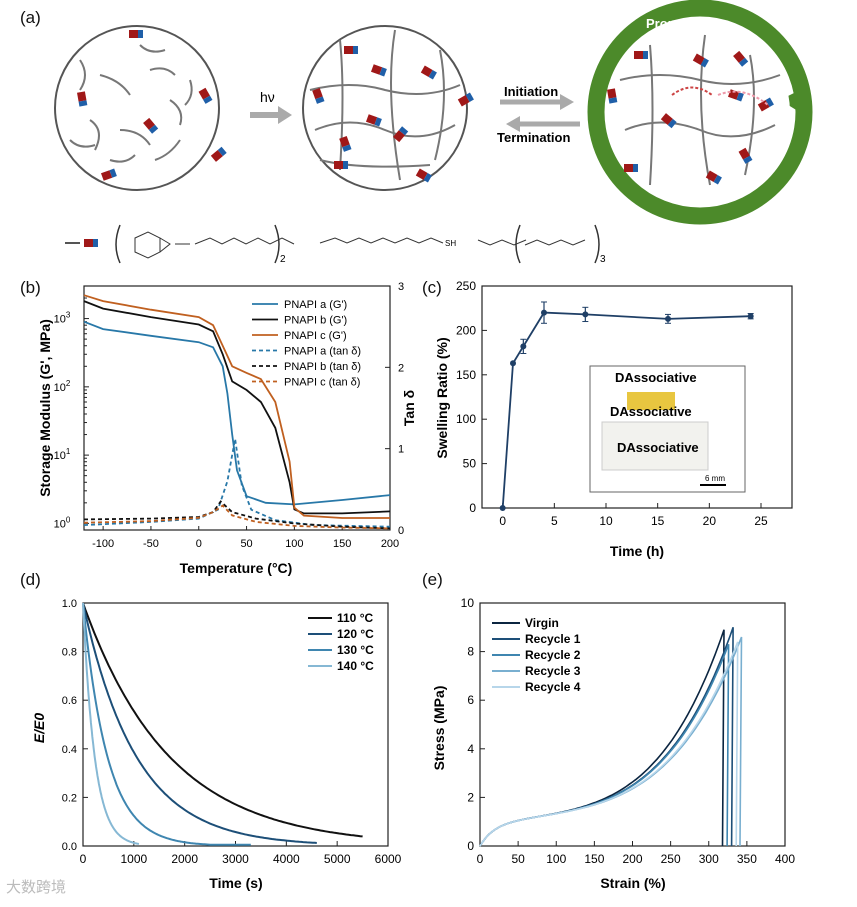  Describe the element at coordinates (466, 419) in the screenshot. I see `y-tick-label: 100` at that location.